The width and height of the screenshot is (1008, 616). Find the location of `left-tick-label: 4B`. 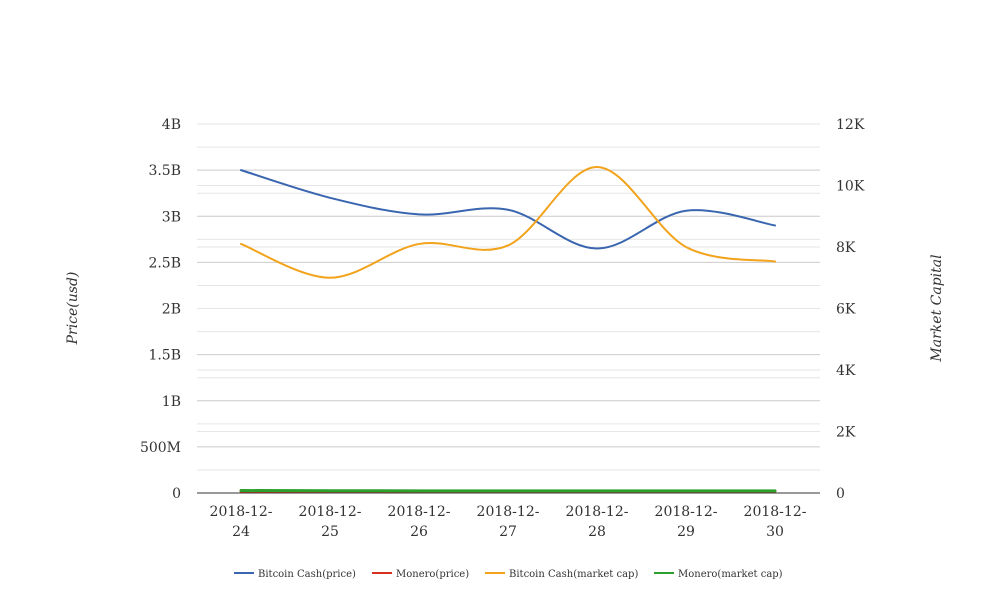

left-tick-label: 4B is located at coordinates (171, 125).